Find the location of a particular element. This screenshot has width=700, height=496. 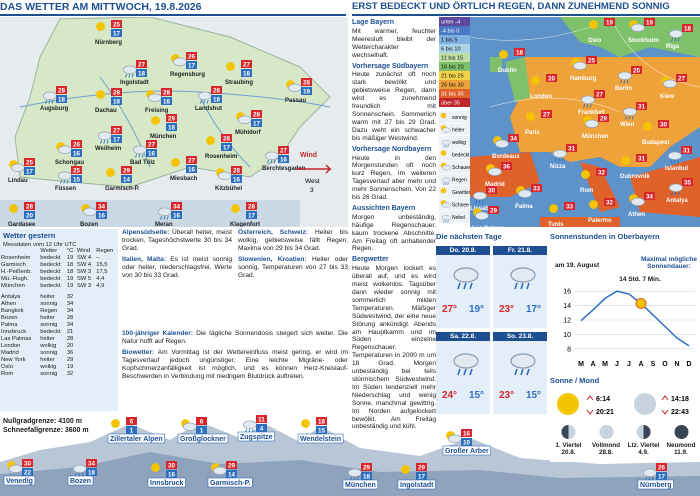

day-card: Do. 20.8. 27° 19° is located at coordinates (463, 287).